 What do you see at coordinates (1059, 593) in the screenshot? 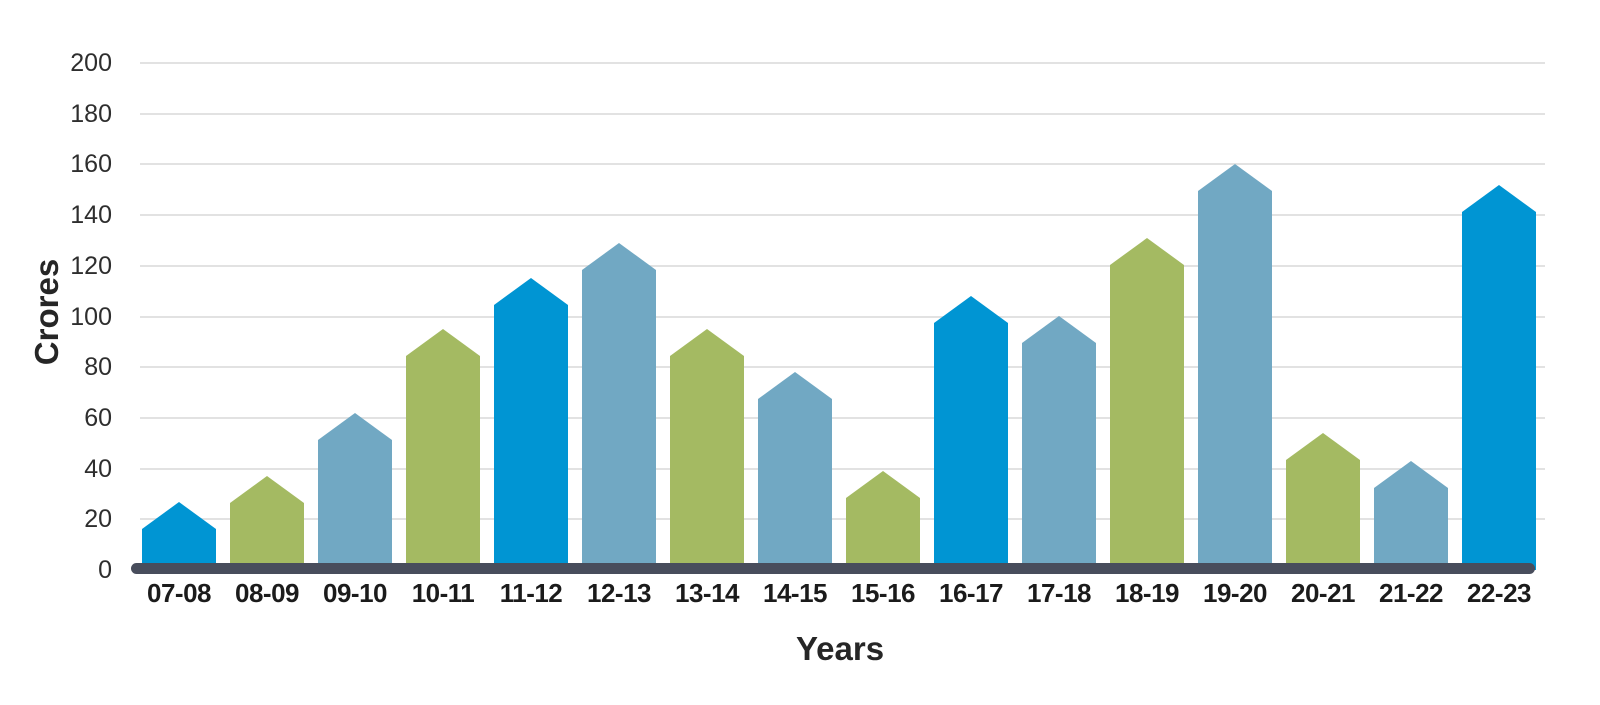
I see `x-tick-label-17-18: 17-18` at bounding box center [1059, 593].